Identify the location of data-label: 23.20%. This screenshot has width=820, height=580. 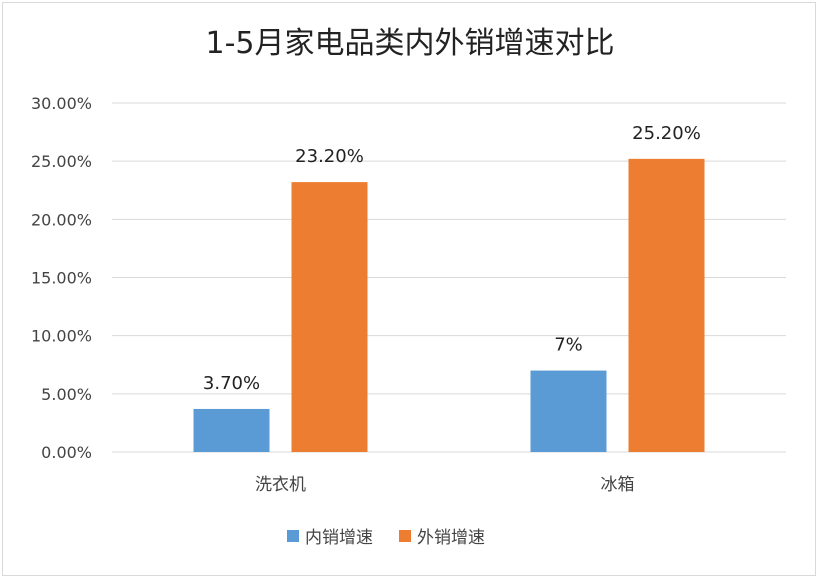
(329, 156).